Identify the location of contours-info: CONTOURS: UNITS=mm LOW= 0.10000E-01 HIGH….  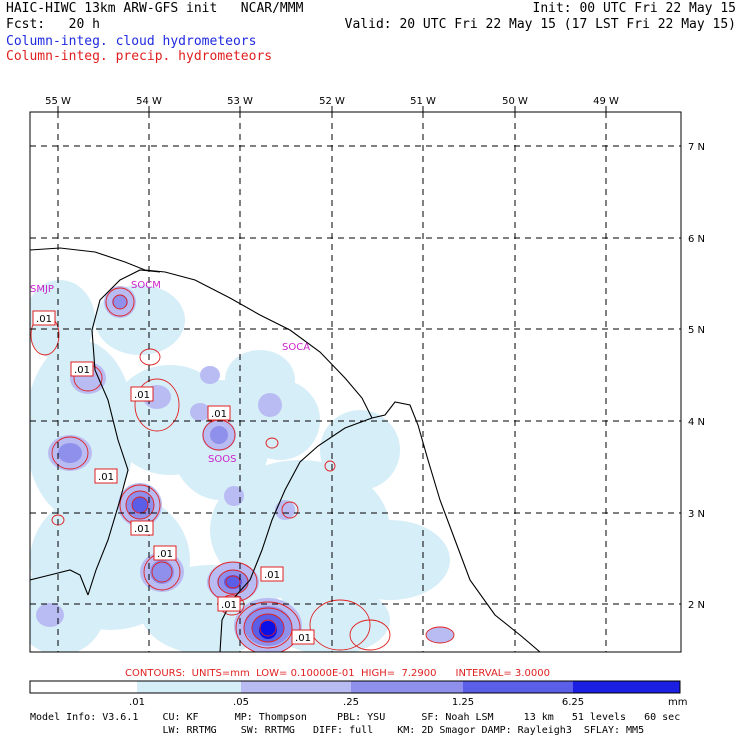
(337, 673).